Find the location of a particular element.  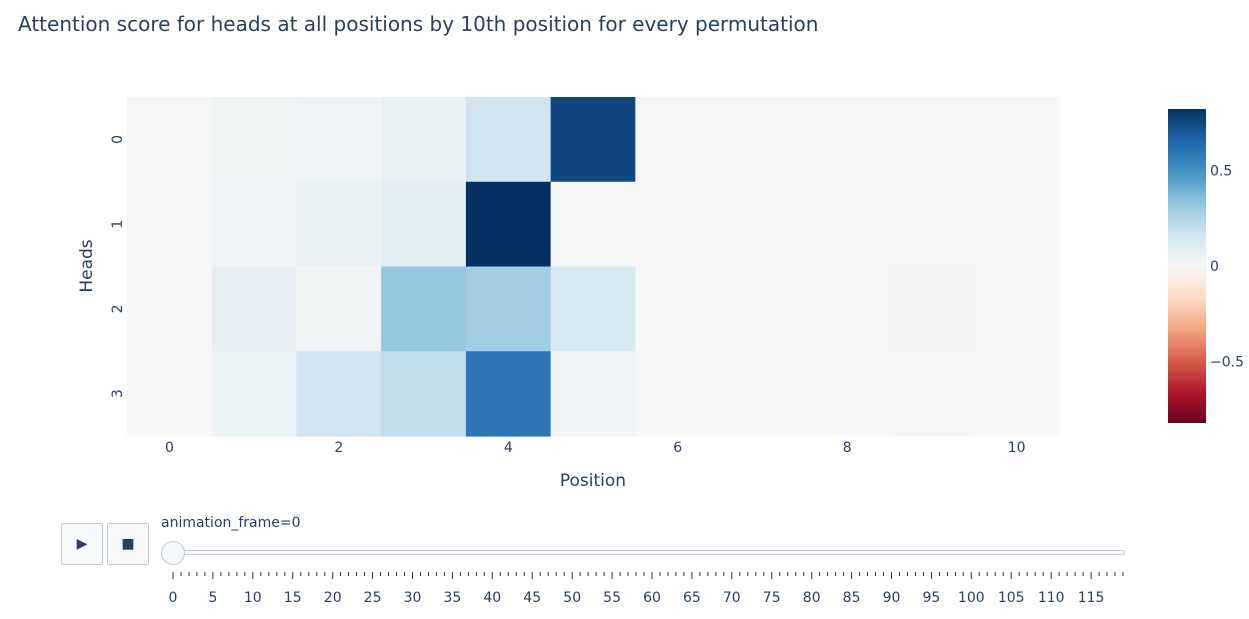

y-axis-title: Heads is located at coordinates (87, 265).